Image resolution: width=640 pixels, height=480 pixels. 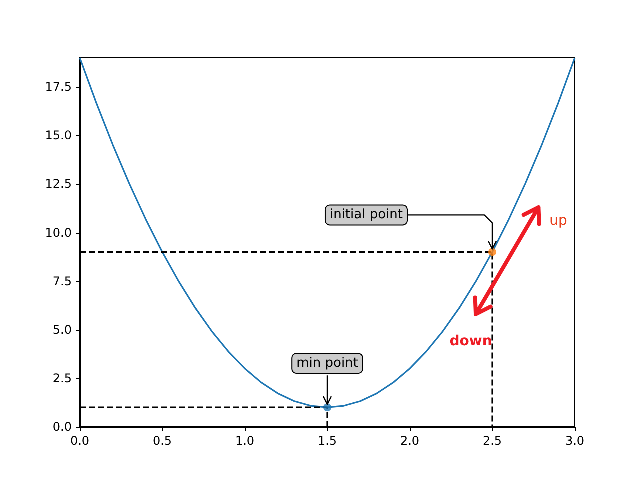 What do you see at coordinates (58, 87) in the screenshot?
I see `y-tick-label: 17.5` at bounding box center [58, 87].